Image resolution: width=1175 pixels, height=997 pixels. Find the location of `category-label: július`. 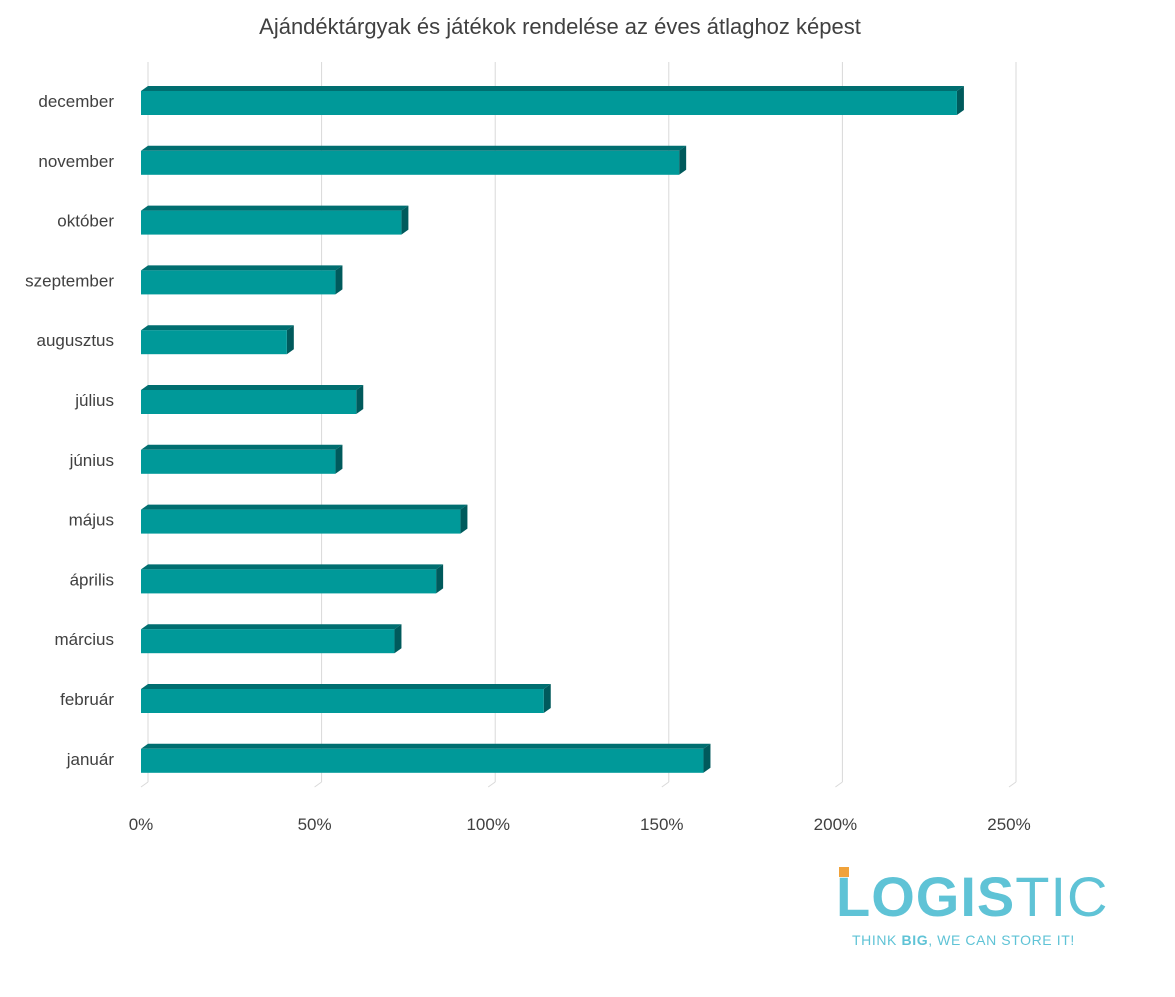

category-label: július is located at coordinates (94, 400).